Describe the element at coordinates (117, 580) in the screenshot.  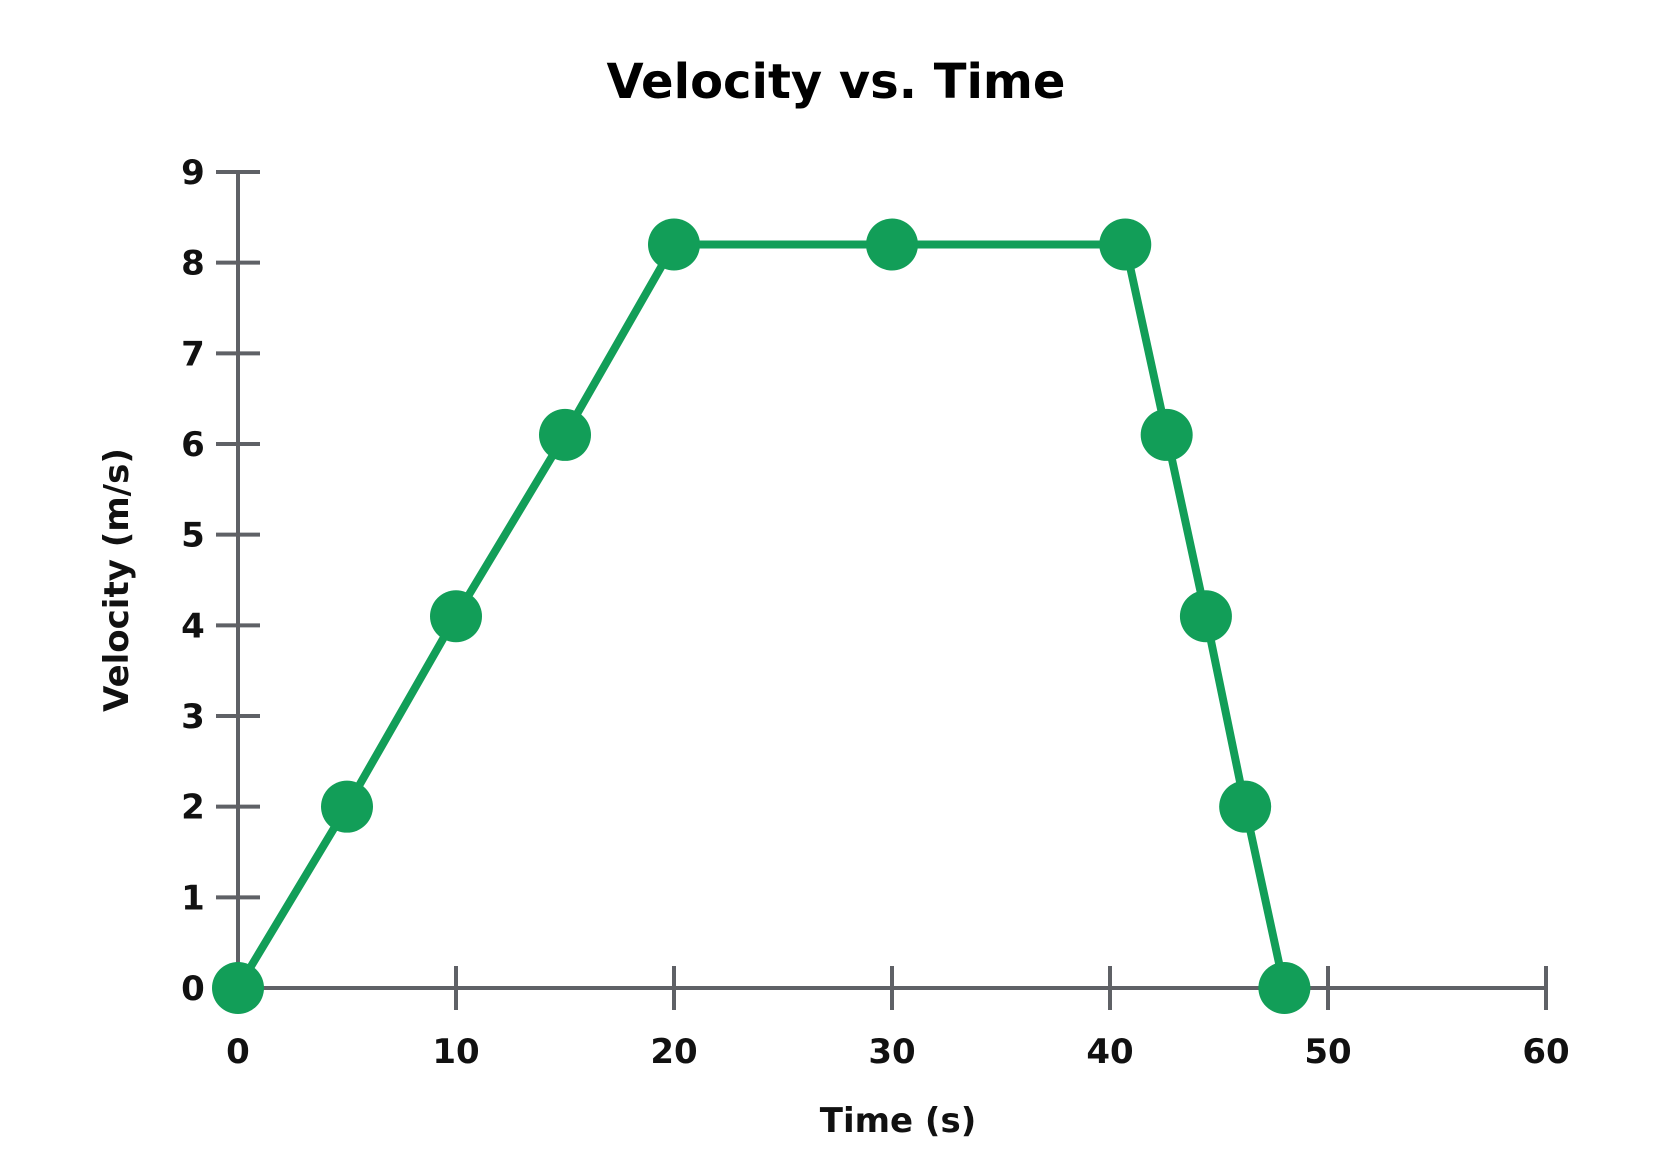
I see `y-axis-title: Velocity (m/s)` at that location.